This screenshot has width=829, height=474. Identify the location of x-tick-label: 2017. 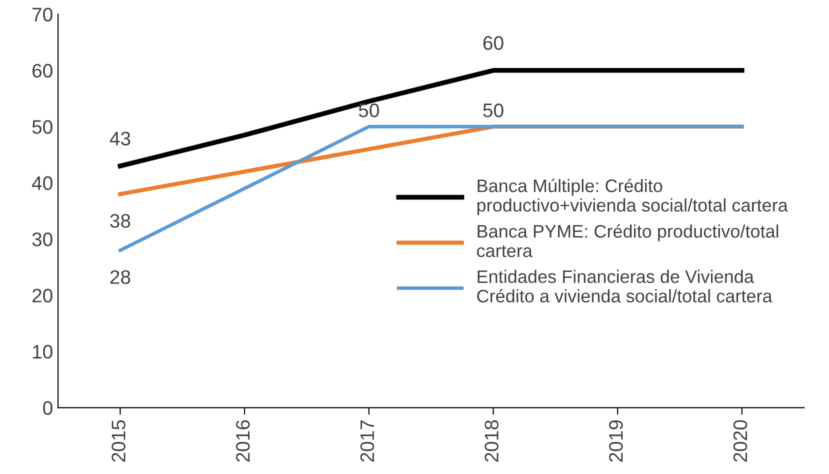
(367, 441).